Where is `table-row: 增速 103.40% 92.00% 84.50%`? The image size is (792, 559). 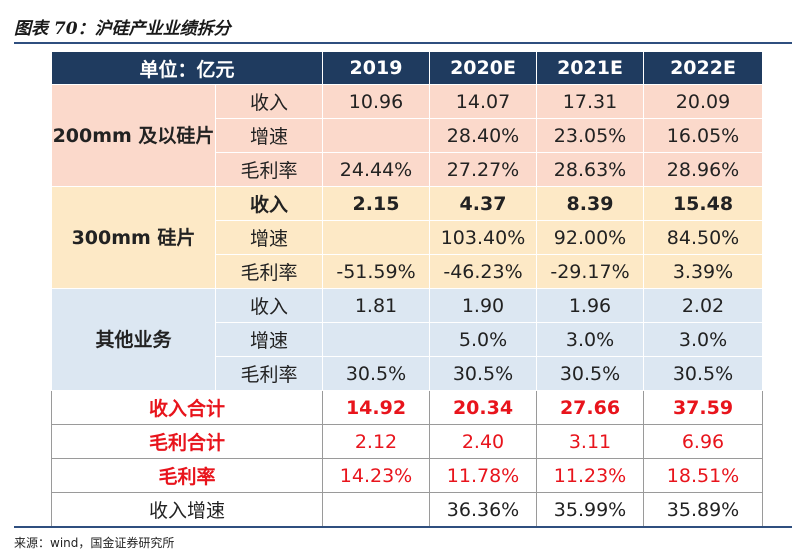
table-row: 增速 103.40% 92.00% 84.50% is located at coordinates (407, 237).